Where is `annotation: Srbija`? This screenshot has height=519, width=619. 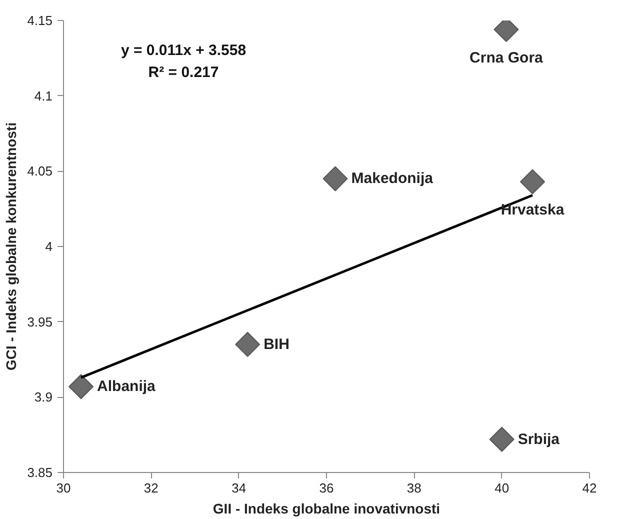
annotation: Srbija is located at coordinates (539, 439).